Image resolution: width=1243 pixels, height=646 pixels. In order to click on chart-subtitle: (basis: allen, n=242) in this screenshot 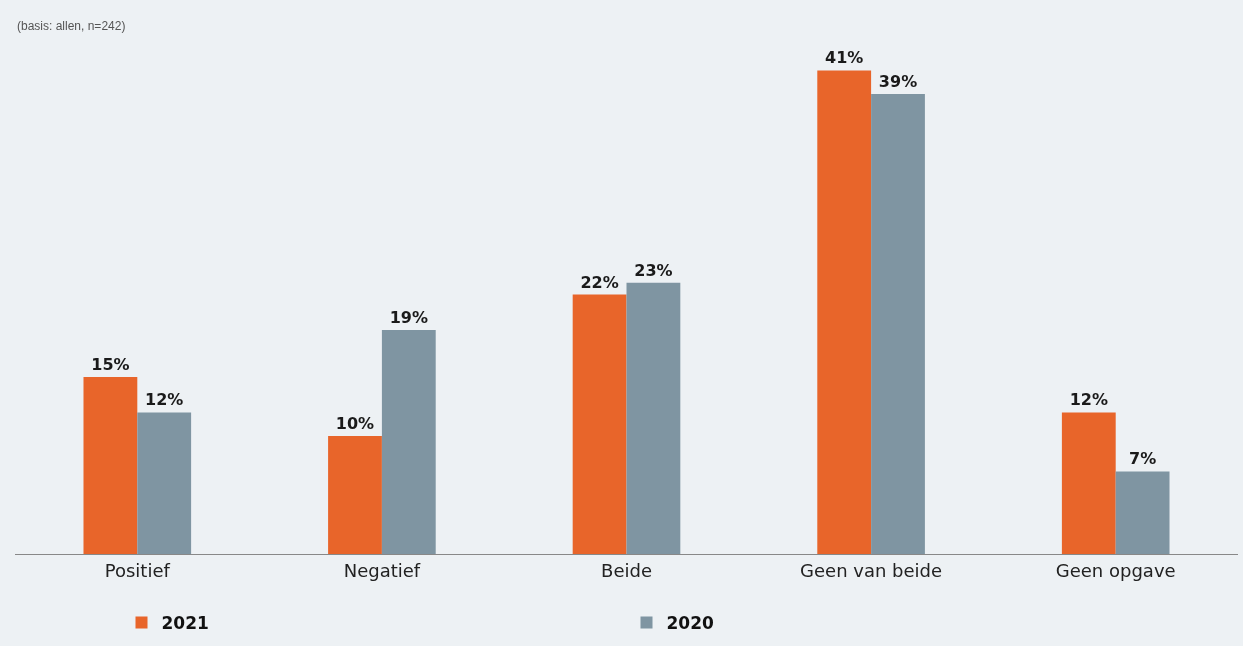, I will do `click(71, 26)`.